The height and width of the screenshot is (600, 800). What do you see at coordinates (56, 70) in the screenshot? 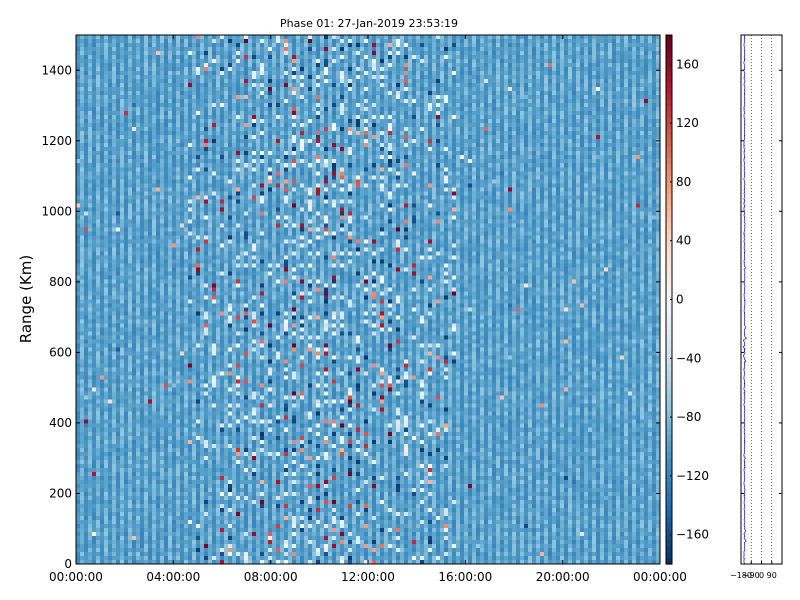
I see `y-tick-label: 1400` at bounding box center [56, 70].